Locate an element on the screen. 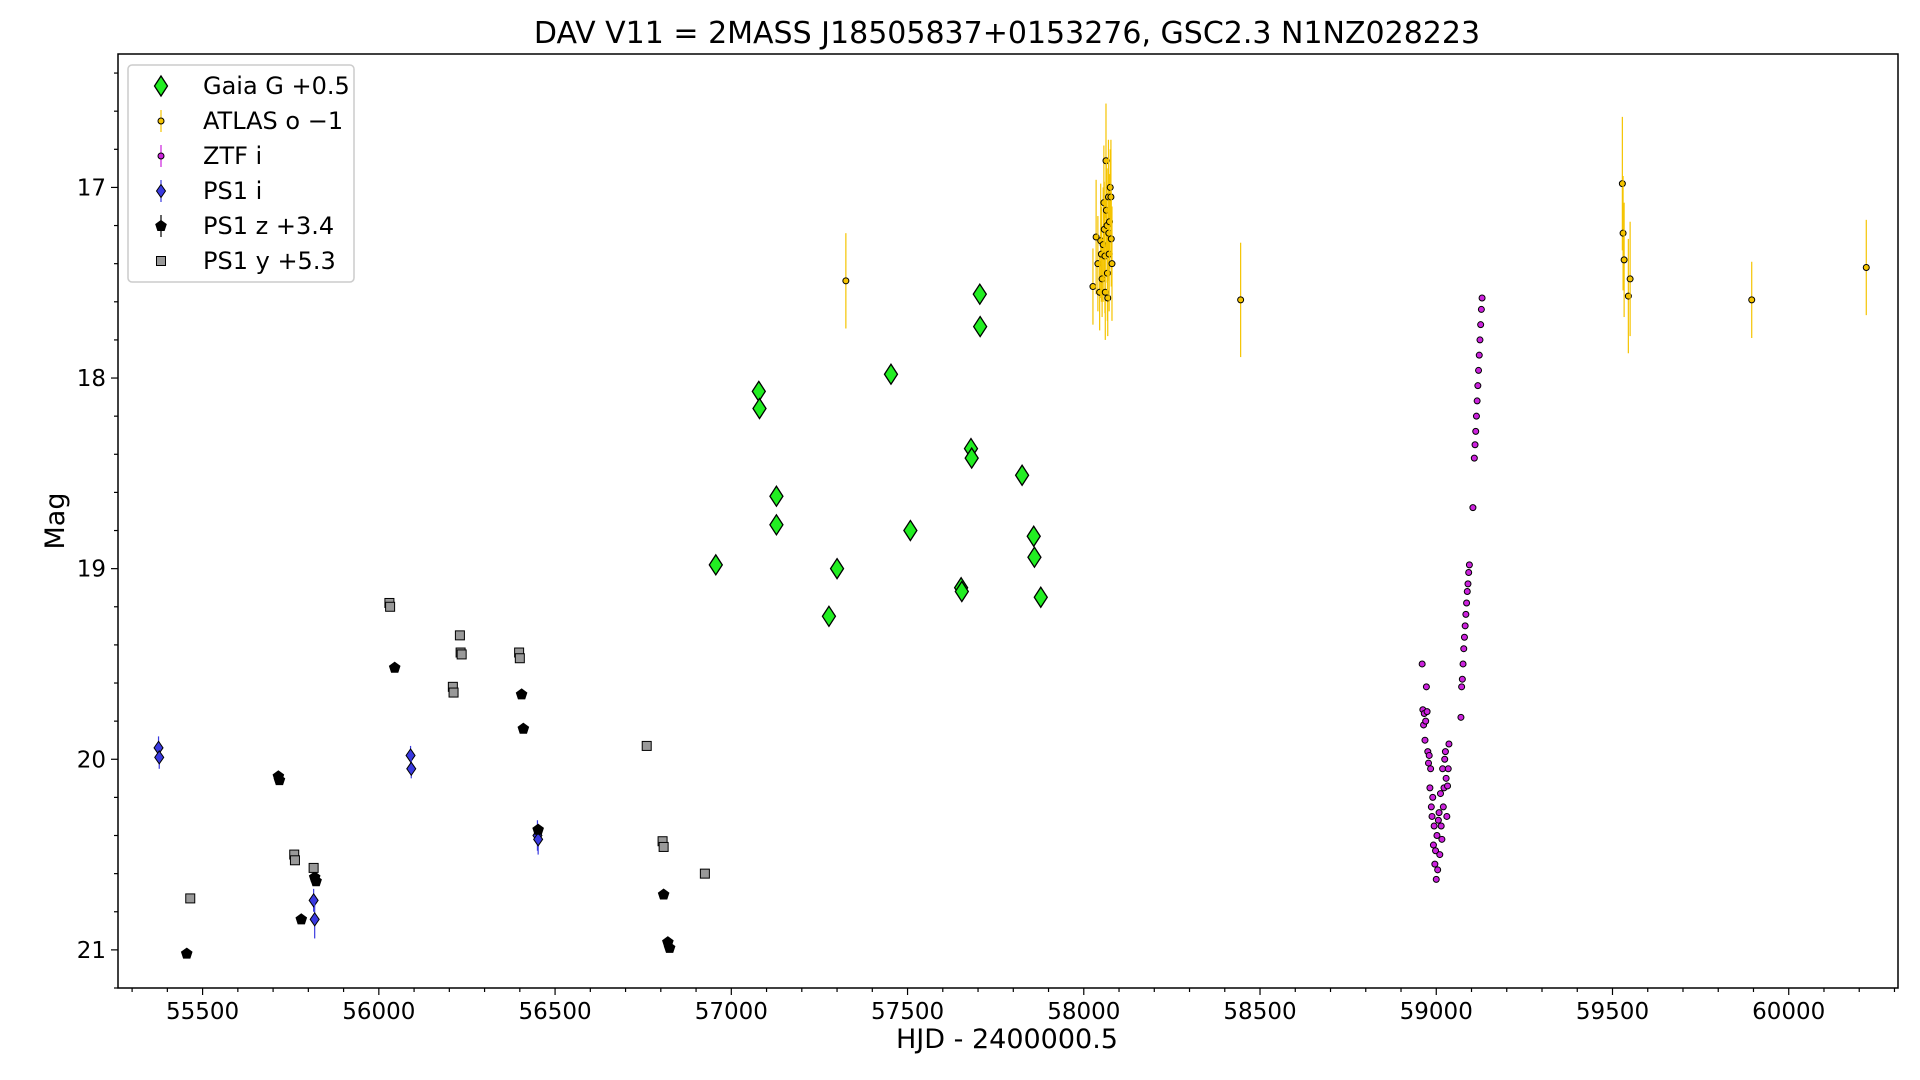  legend-item: PS1 i is located at coordinates (208, 191).